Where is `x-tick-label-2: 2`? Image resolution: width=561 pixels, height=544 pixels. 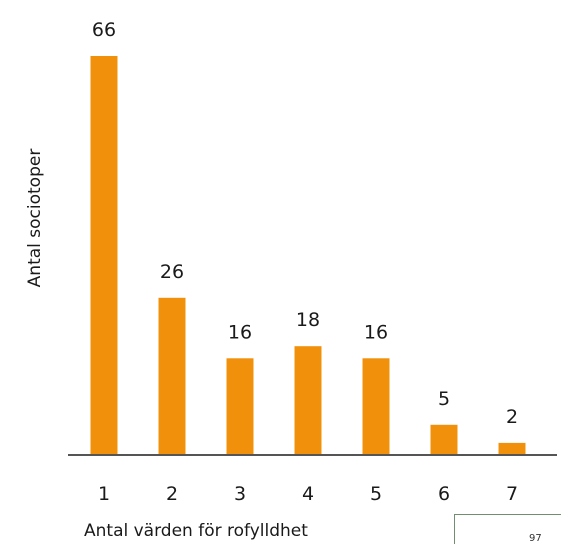
x-tick-label-2: 2 is located at coordinates (172, 494).